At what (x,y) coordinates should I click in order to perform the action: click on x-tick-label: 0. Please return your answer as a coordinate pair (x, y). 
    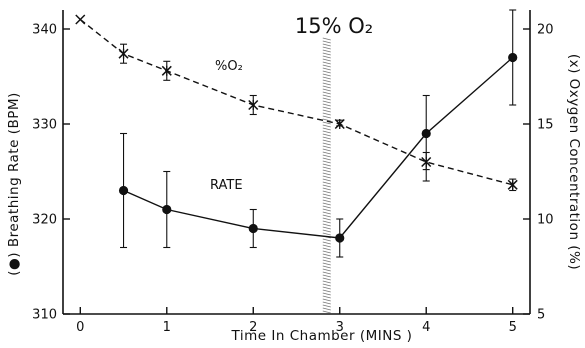
    Looking at the image, I should click on (80, 327).